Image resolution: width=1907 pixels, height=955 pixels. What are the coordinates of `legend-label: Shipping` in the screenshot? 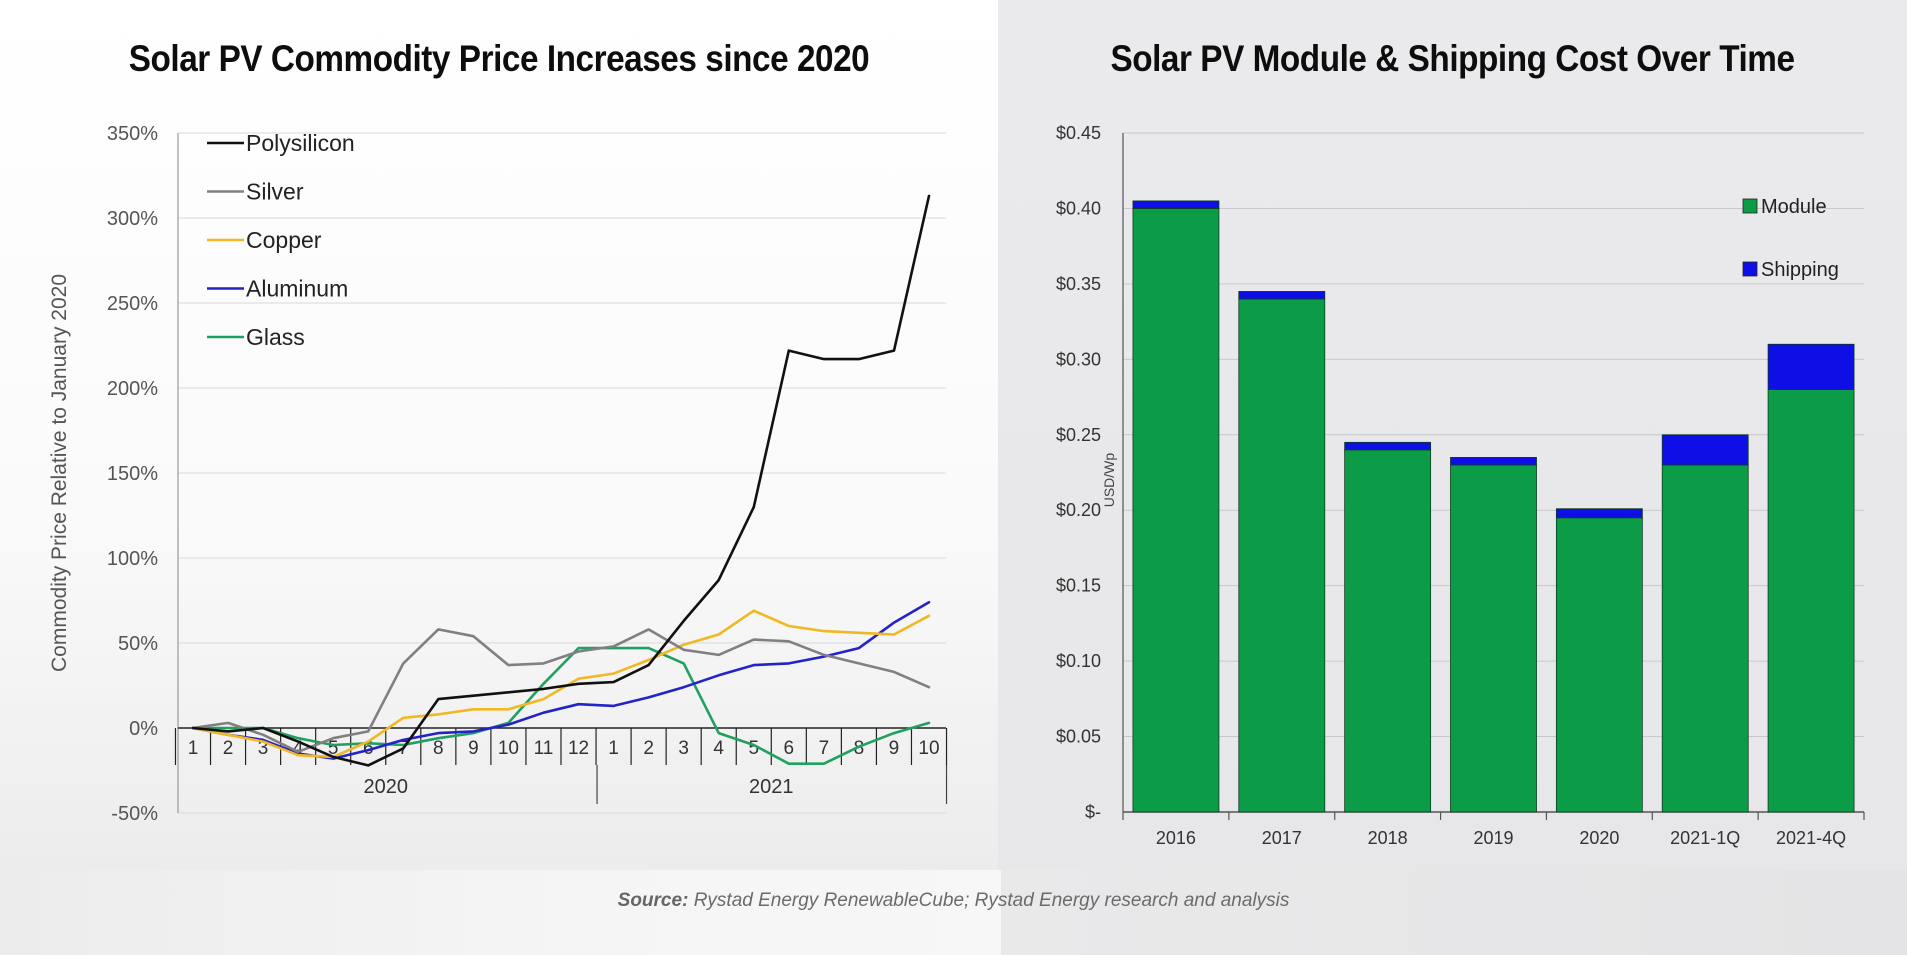 It's located at (1800, 270).